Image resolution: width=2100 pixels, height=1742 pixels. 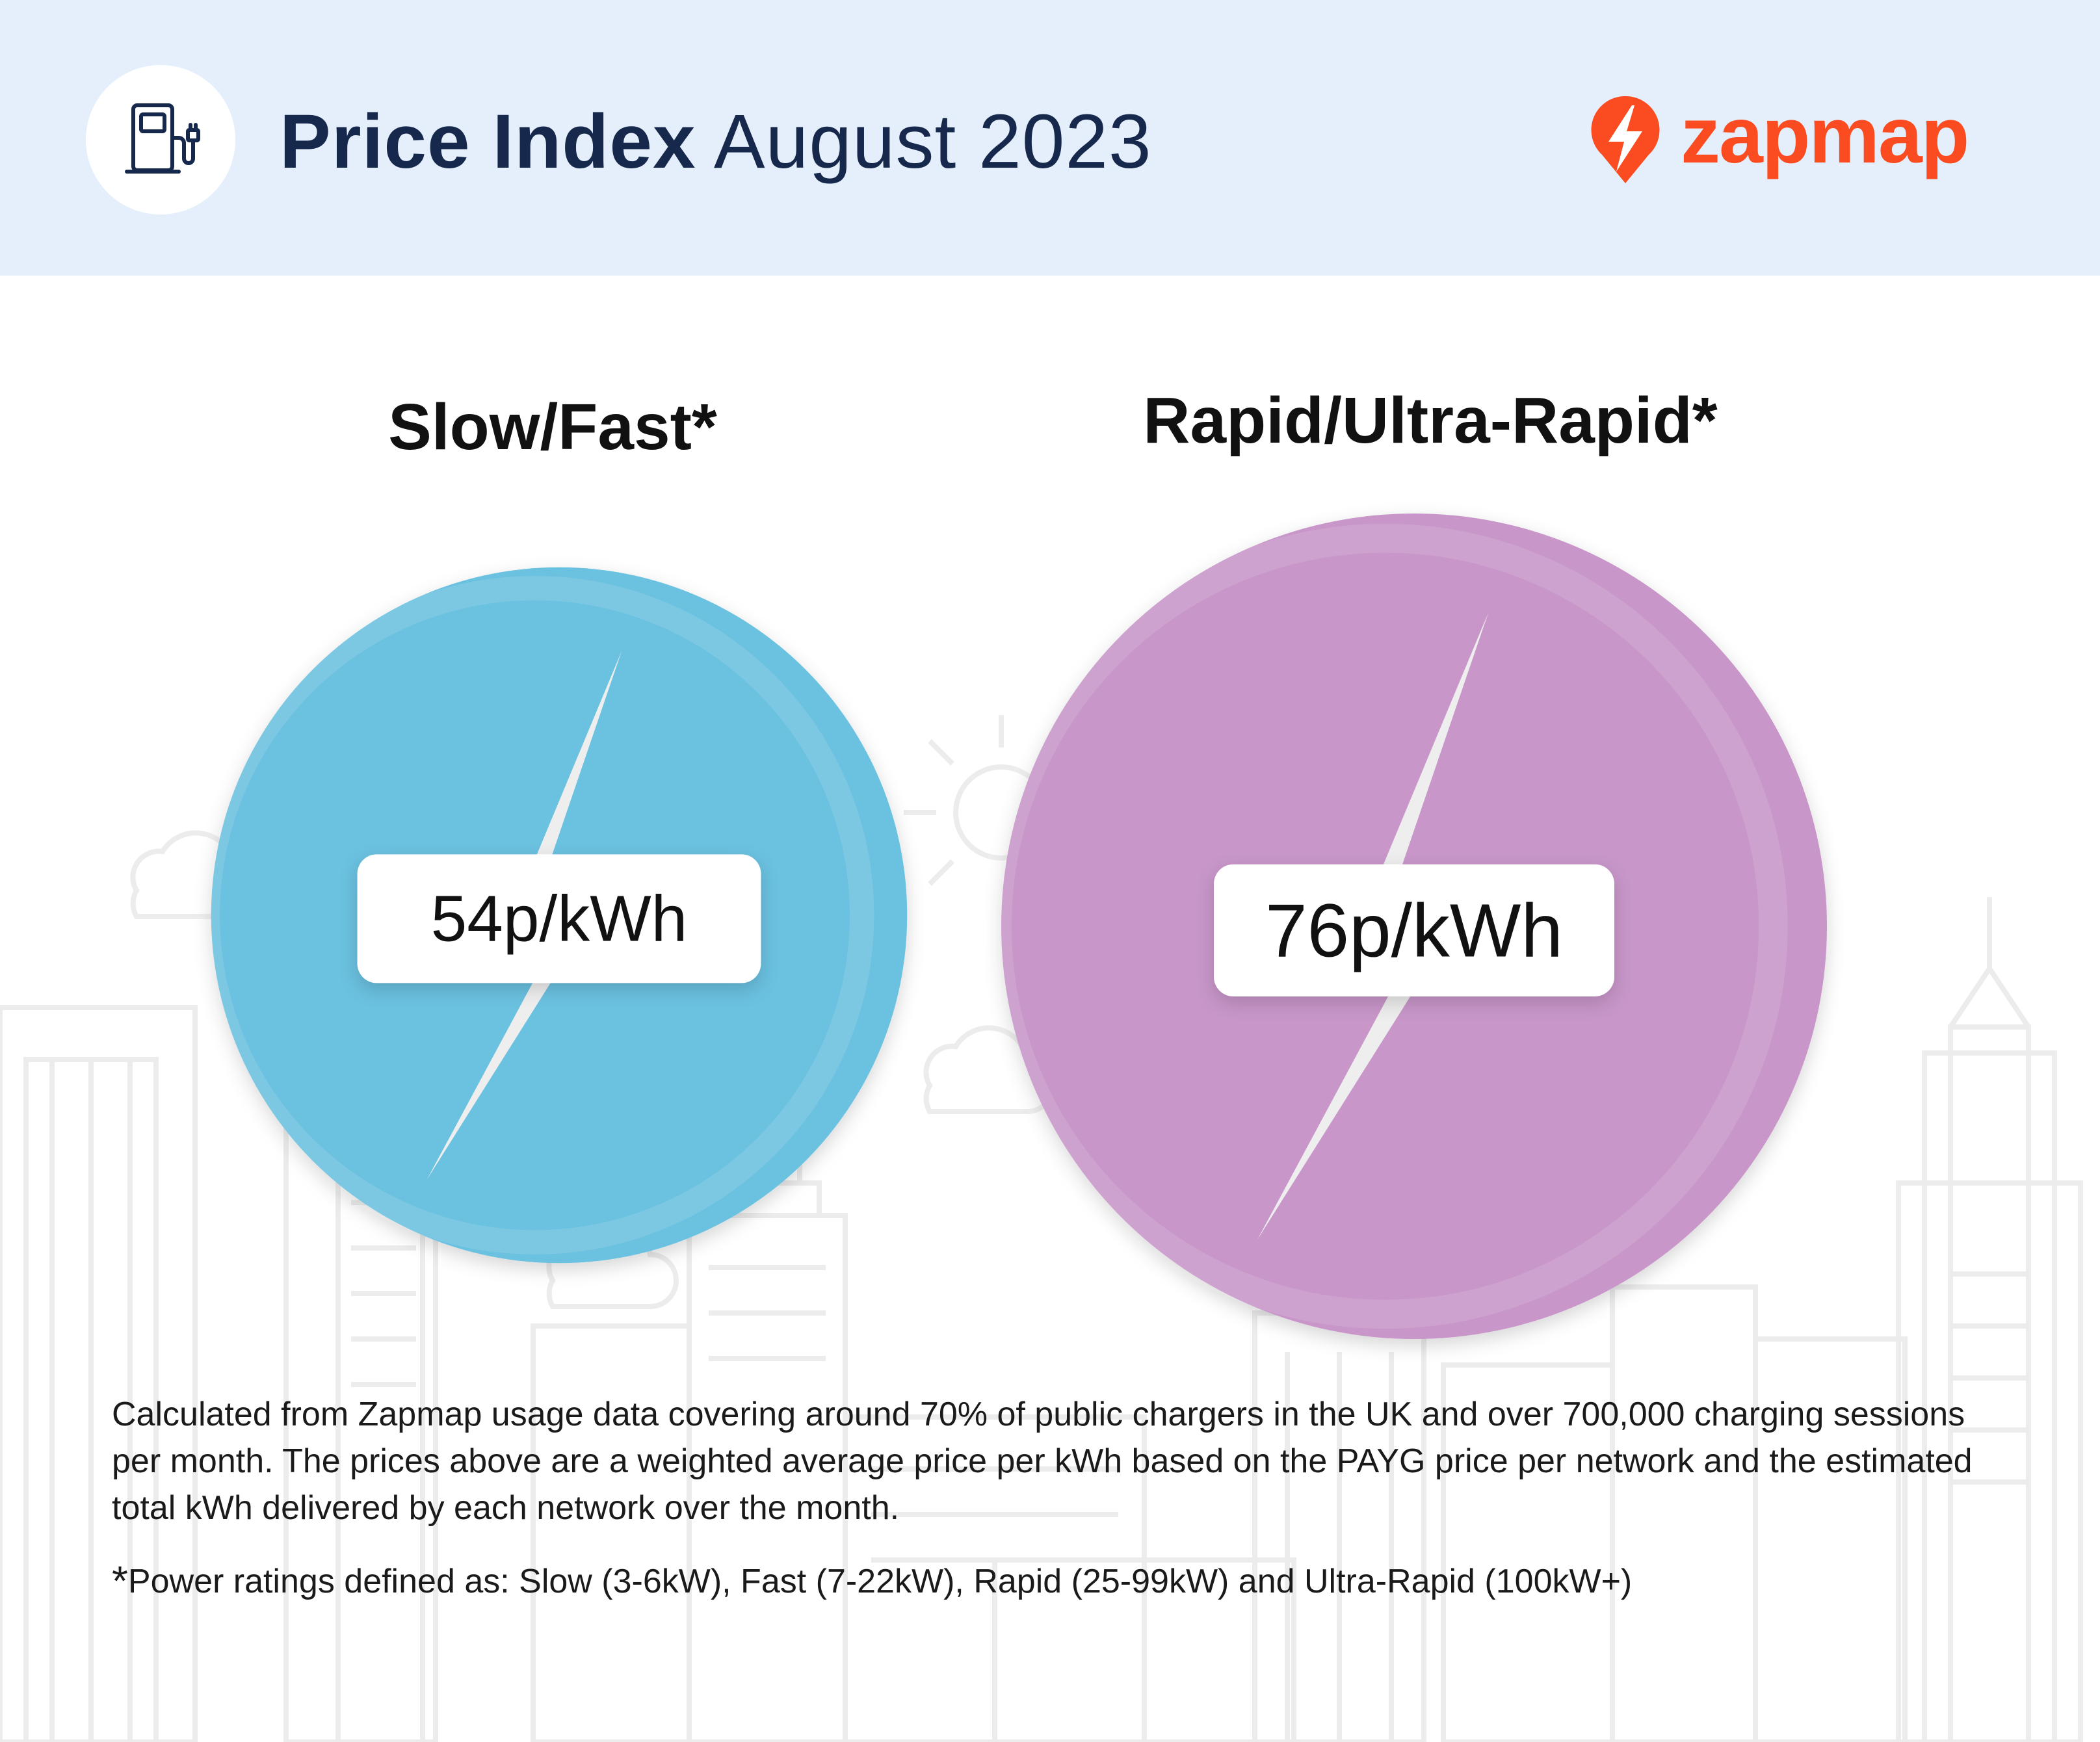 I want to click on title-date: August 2023, so click(x=932, y=142).